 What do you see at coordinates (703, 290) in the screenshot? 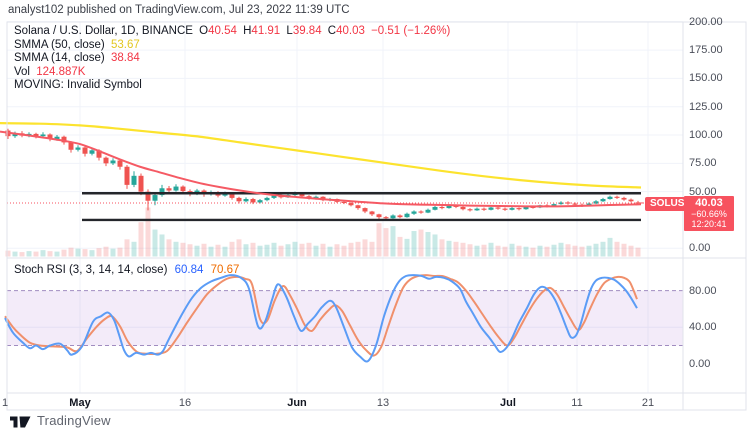
I see `stoch-tick: 80.00` at bounding box center [703, 290].